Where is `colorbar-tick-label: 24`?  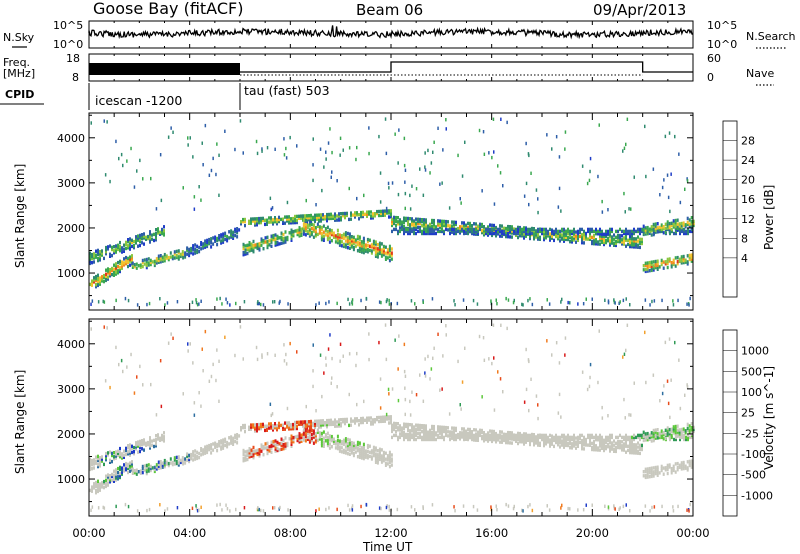
colorbar-tick-label: 24 is located at coordinates (748, 160).